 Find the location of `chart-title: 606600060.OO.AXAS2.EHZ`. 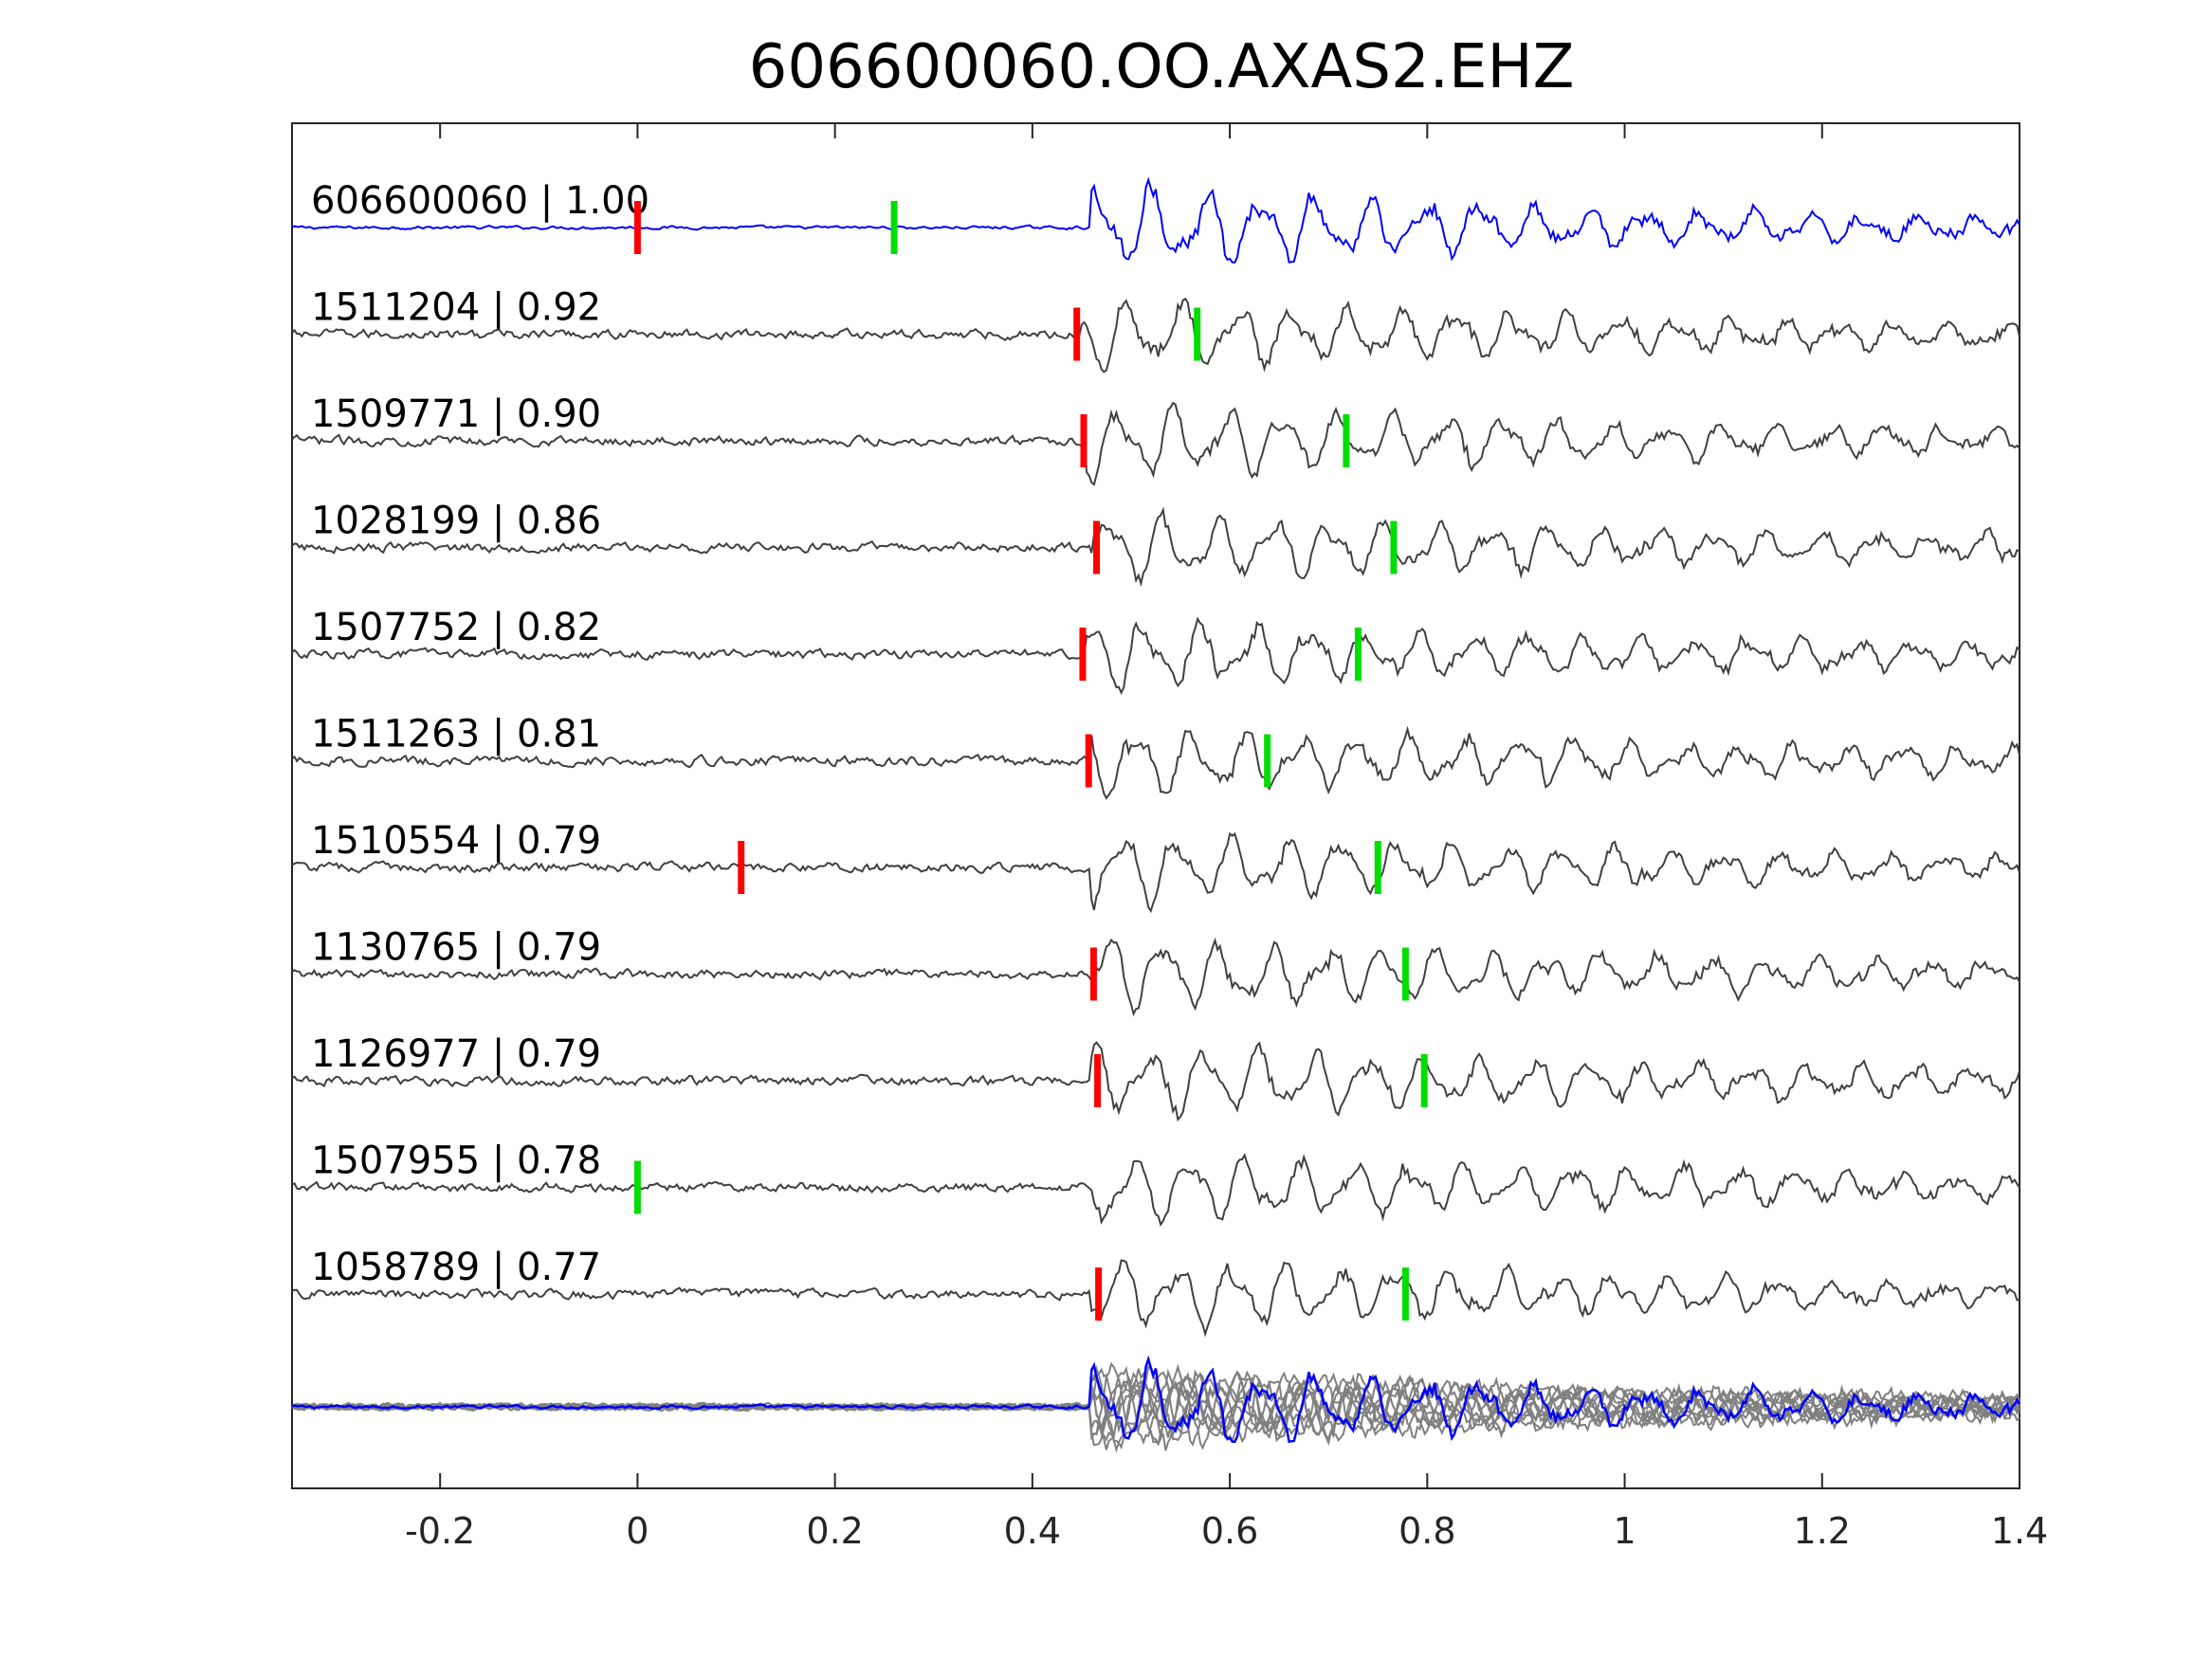

chart-title: 606600060.OO.AXAS2.EHZ is located at coordinates (1162, 67).